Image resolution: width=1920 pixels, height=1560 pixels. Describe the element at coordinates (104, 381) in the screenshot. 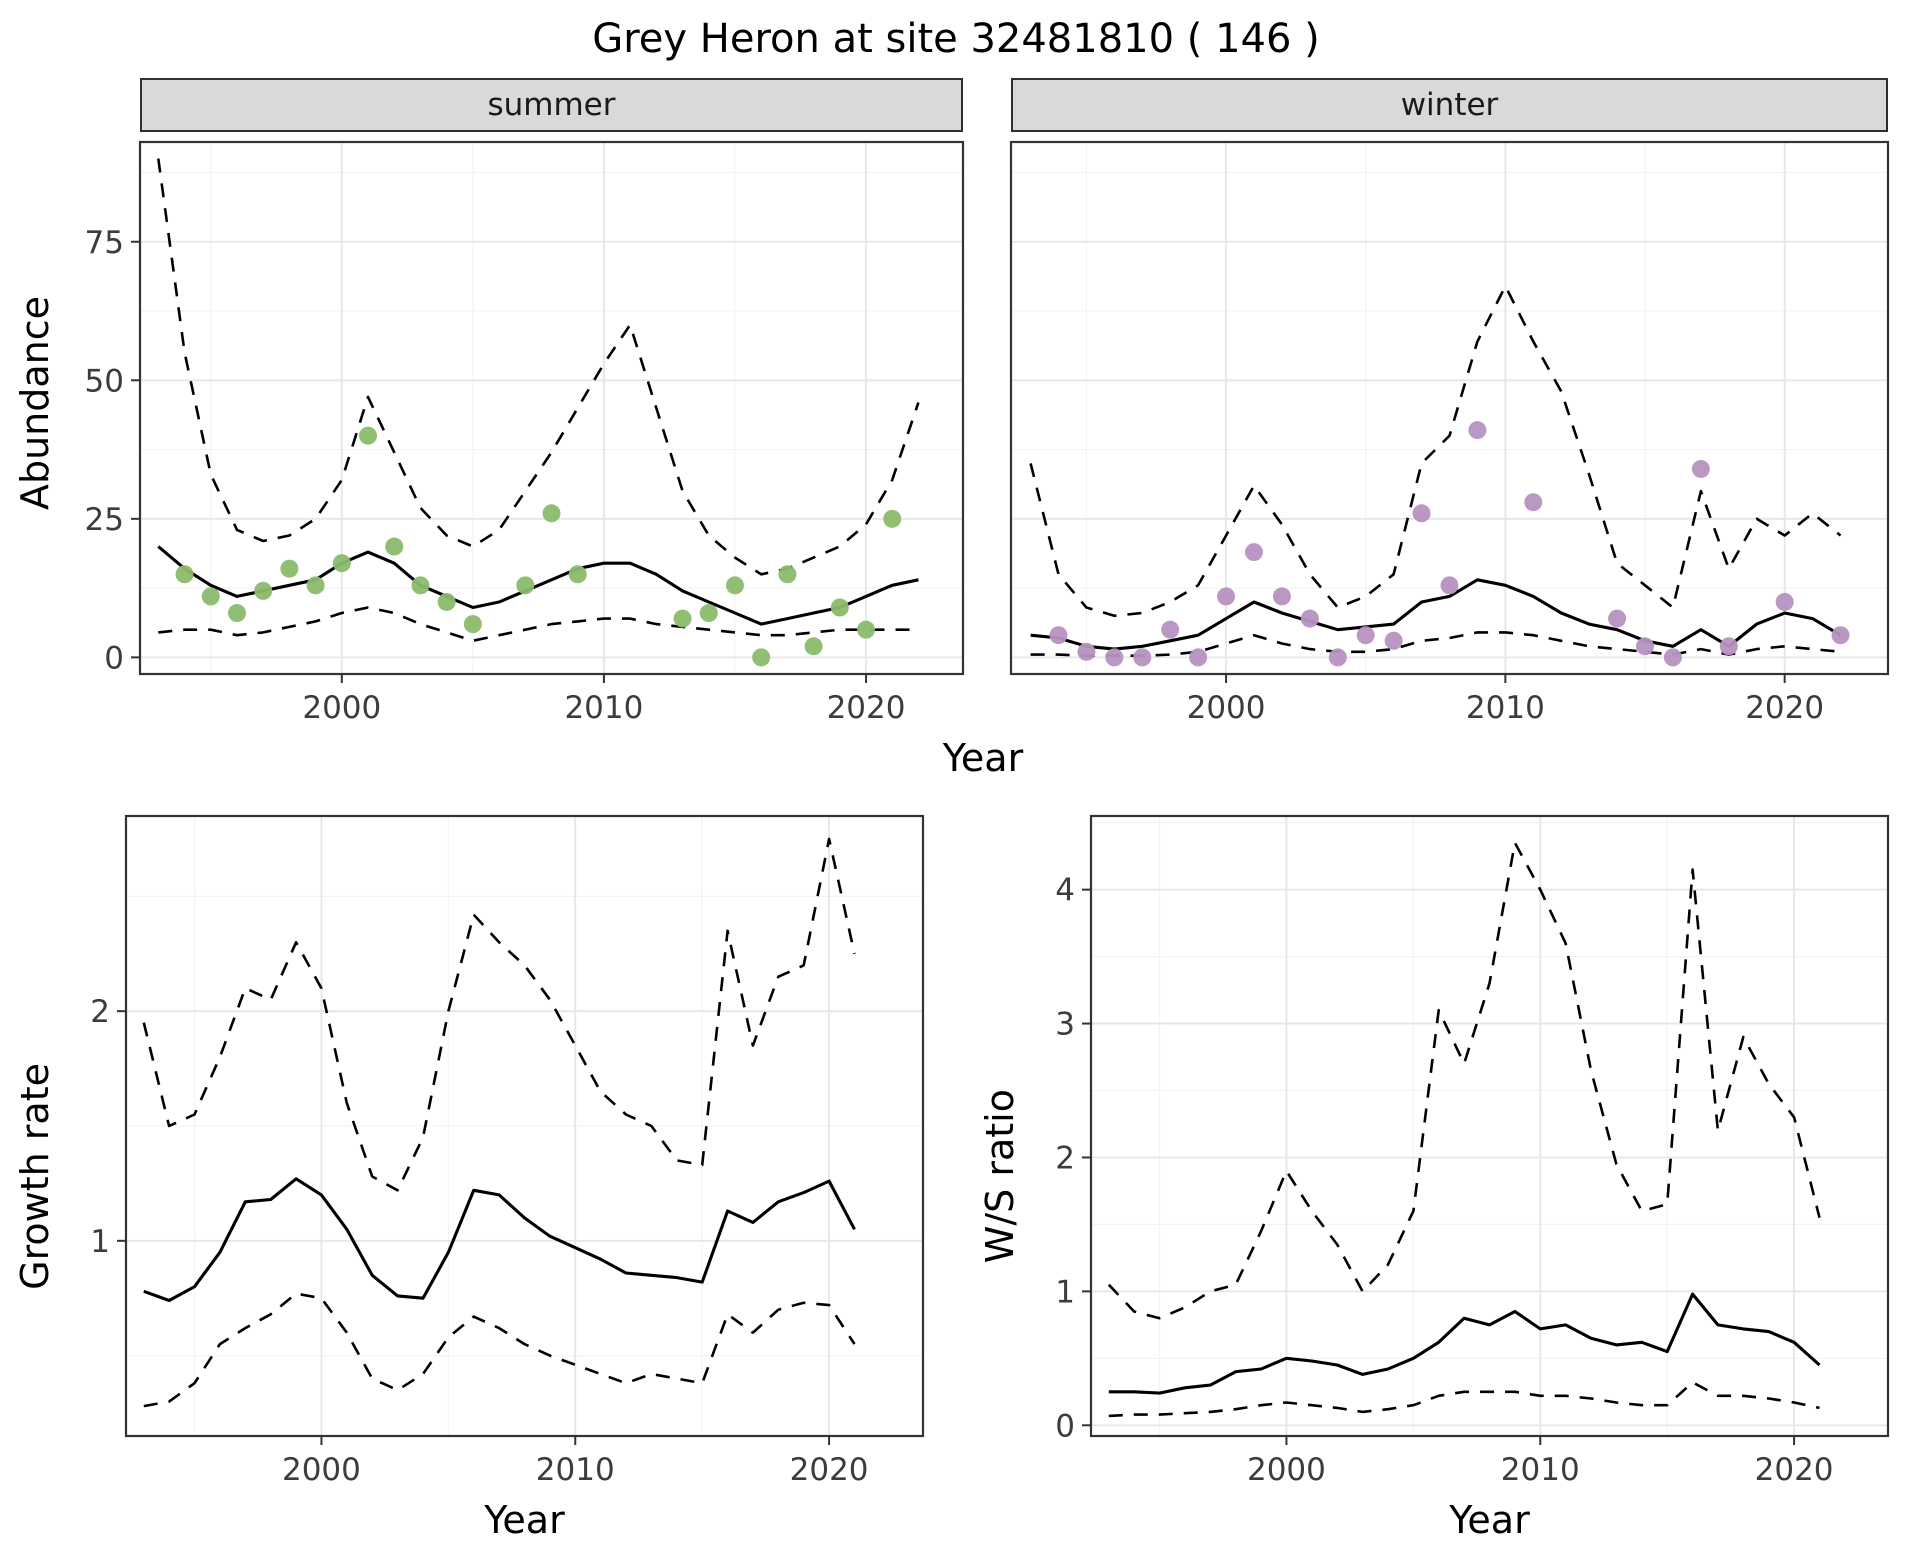

I see `svg-text: 50` at that location.